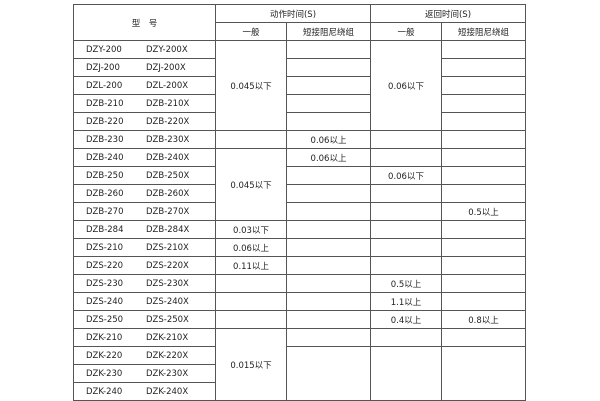 This screenshot has width=600, height=401. I want to click on value-cell: 0.03以下, so click(251, 229).